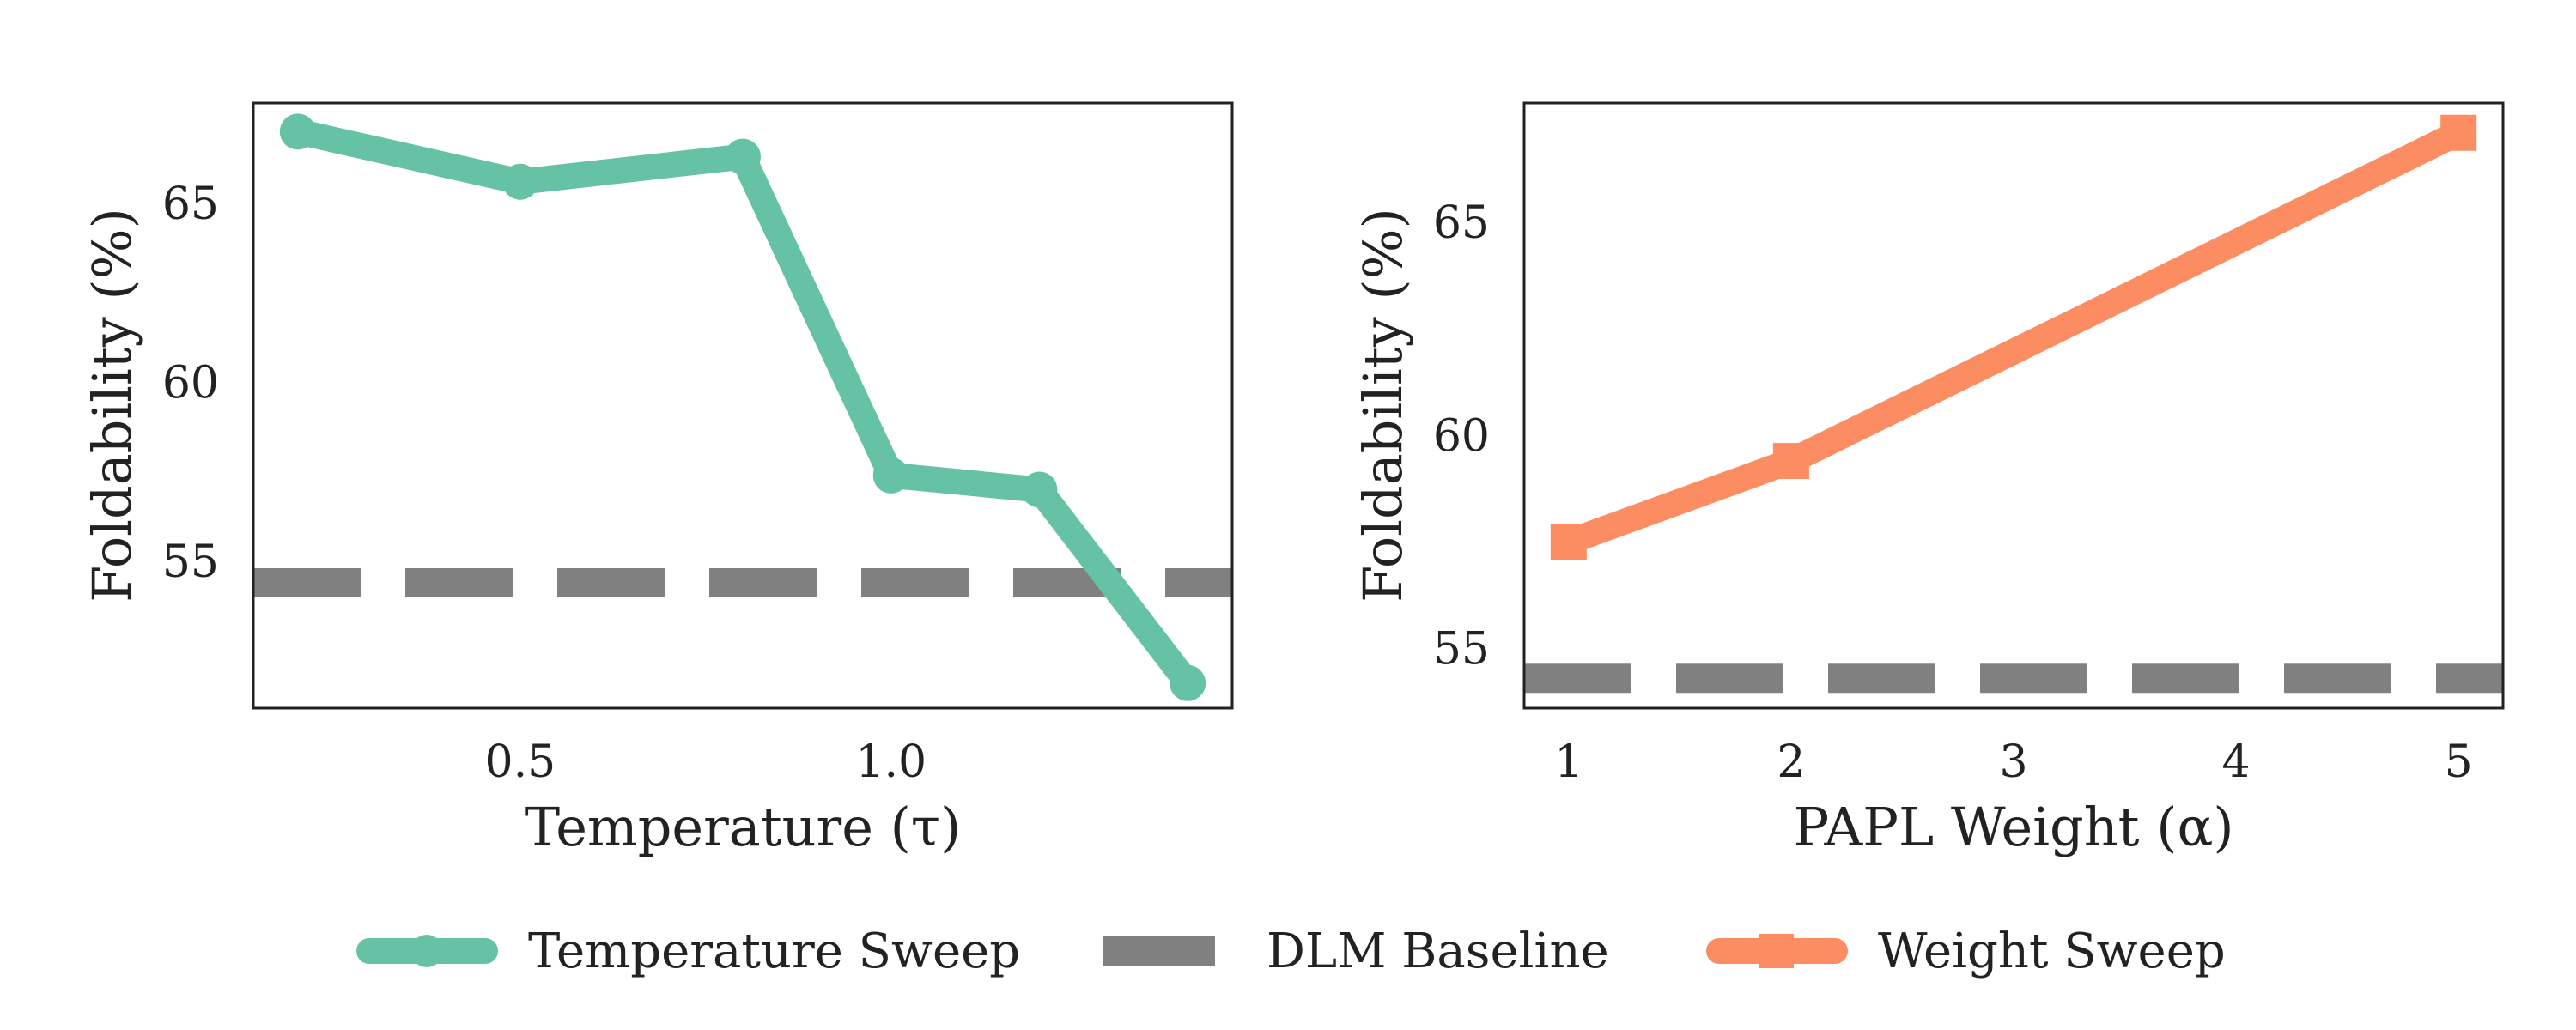  I want to click on legend-item-weight-sweep: Weight Sweep, so click(1966, 951).